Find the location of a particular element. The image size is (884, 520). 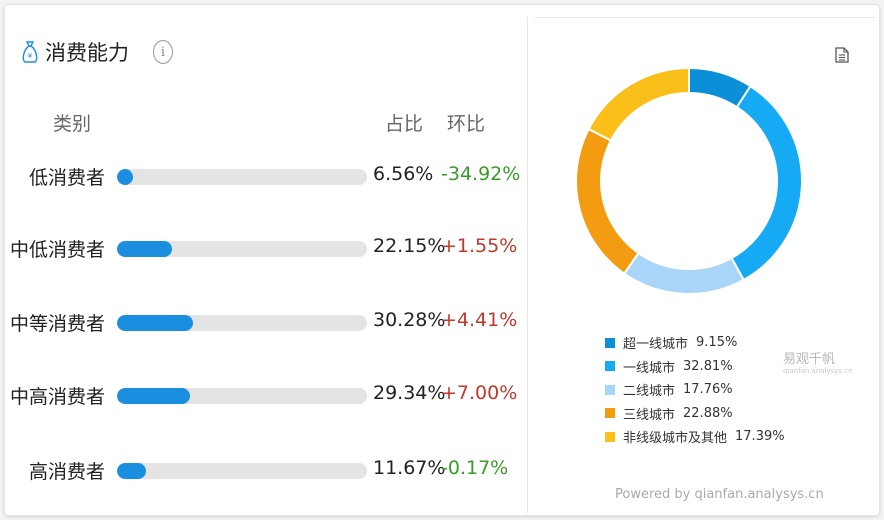

row-label: 中等消费者 is located at coordinates (57, 324).